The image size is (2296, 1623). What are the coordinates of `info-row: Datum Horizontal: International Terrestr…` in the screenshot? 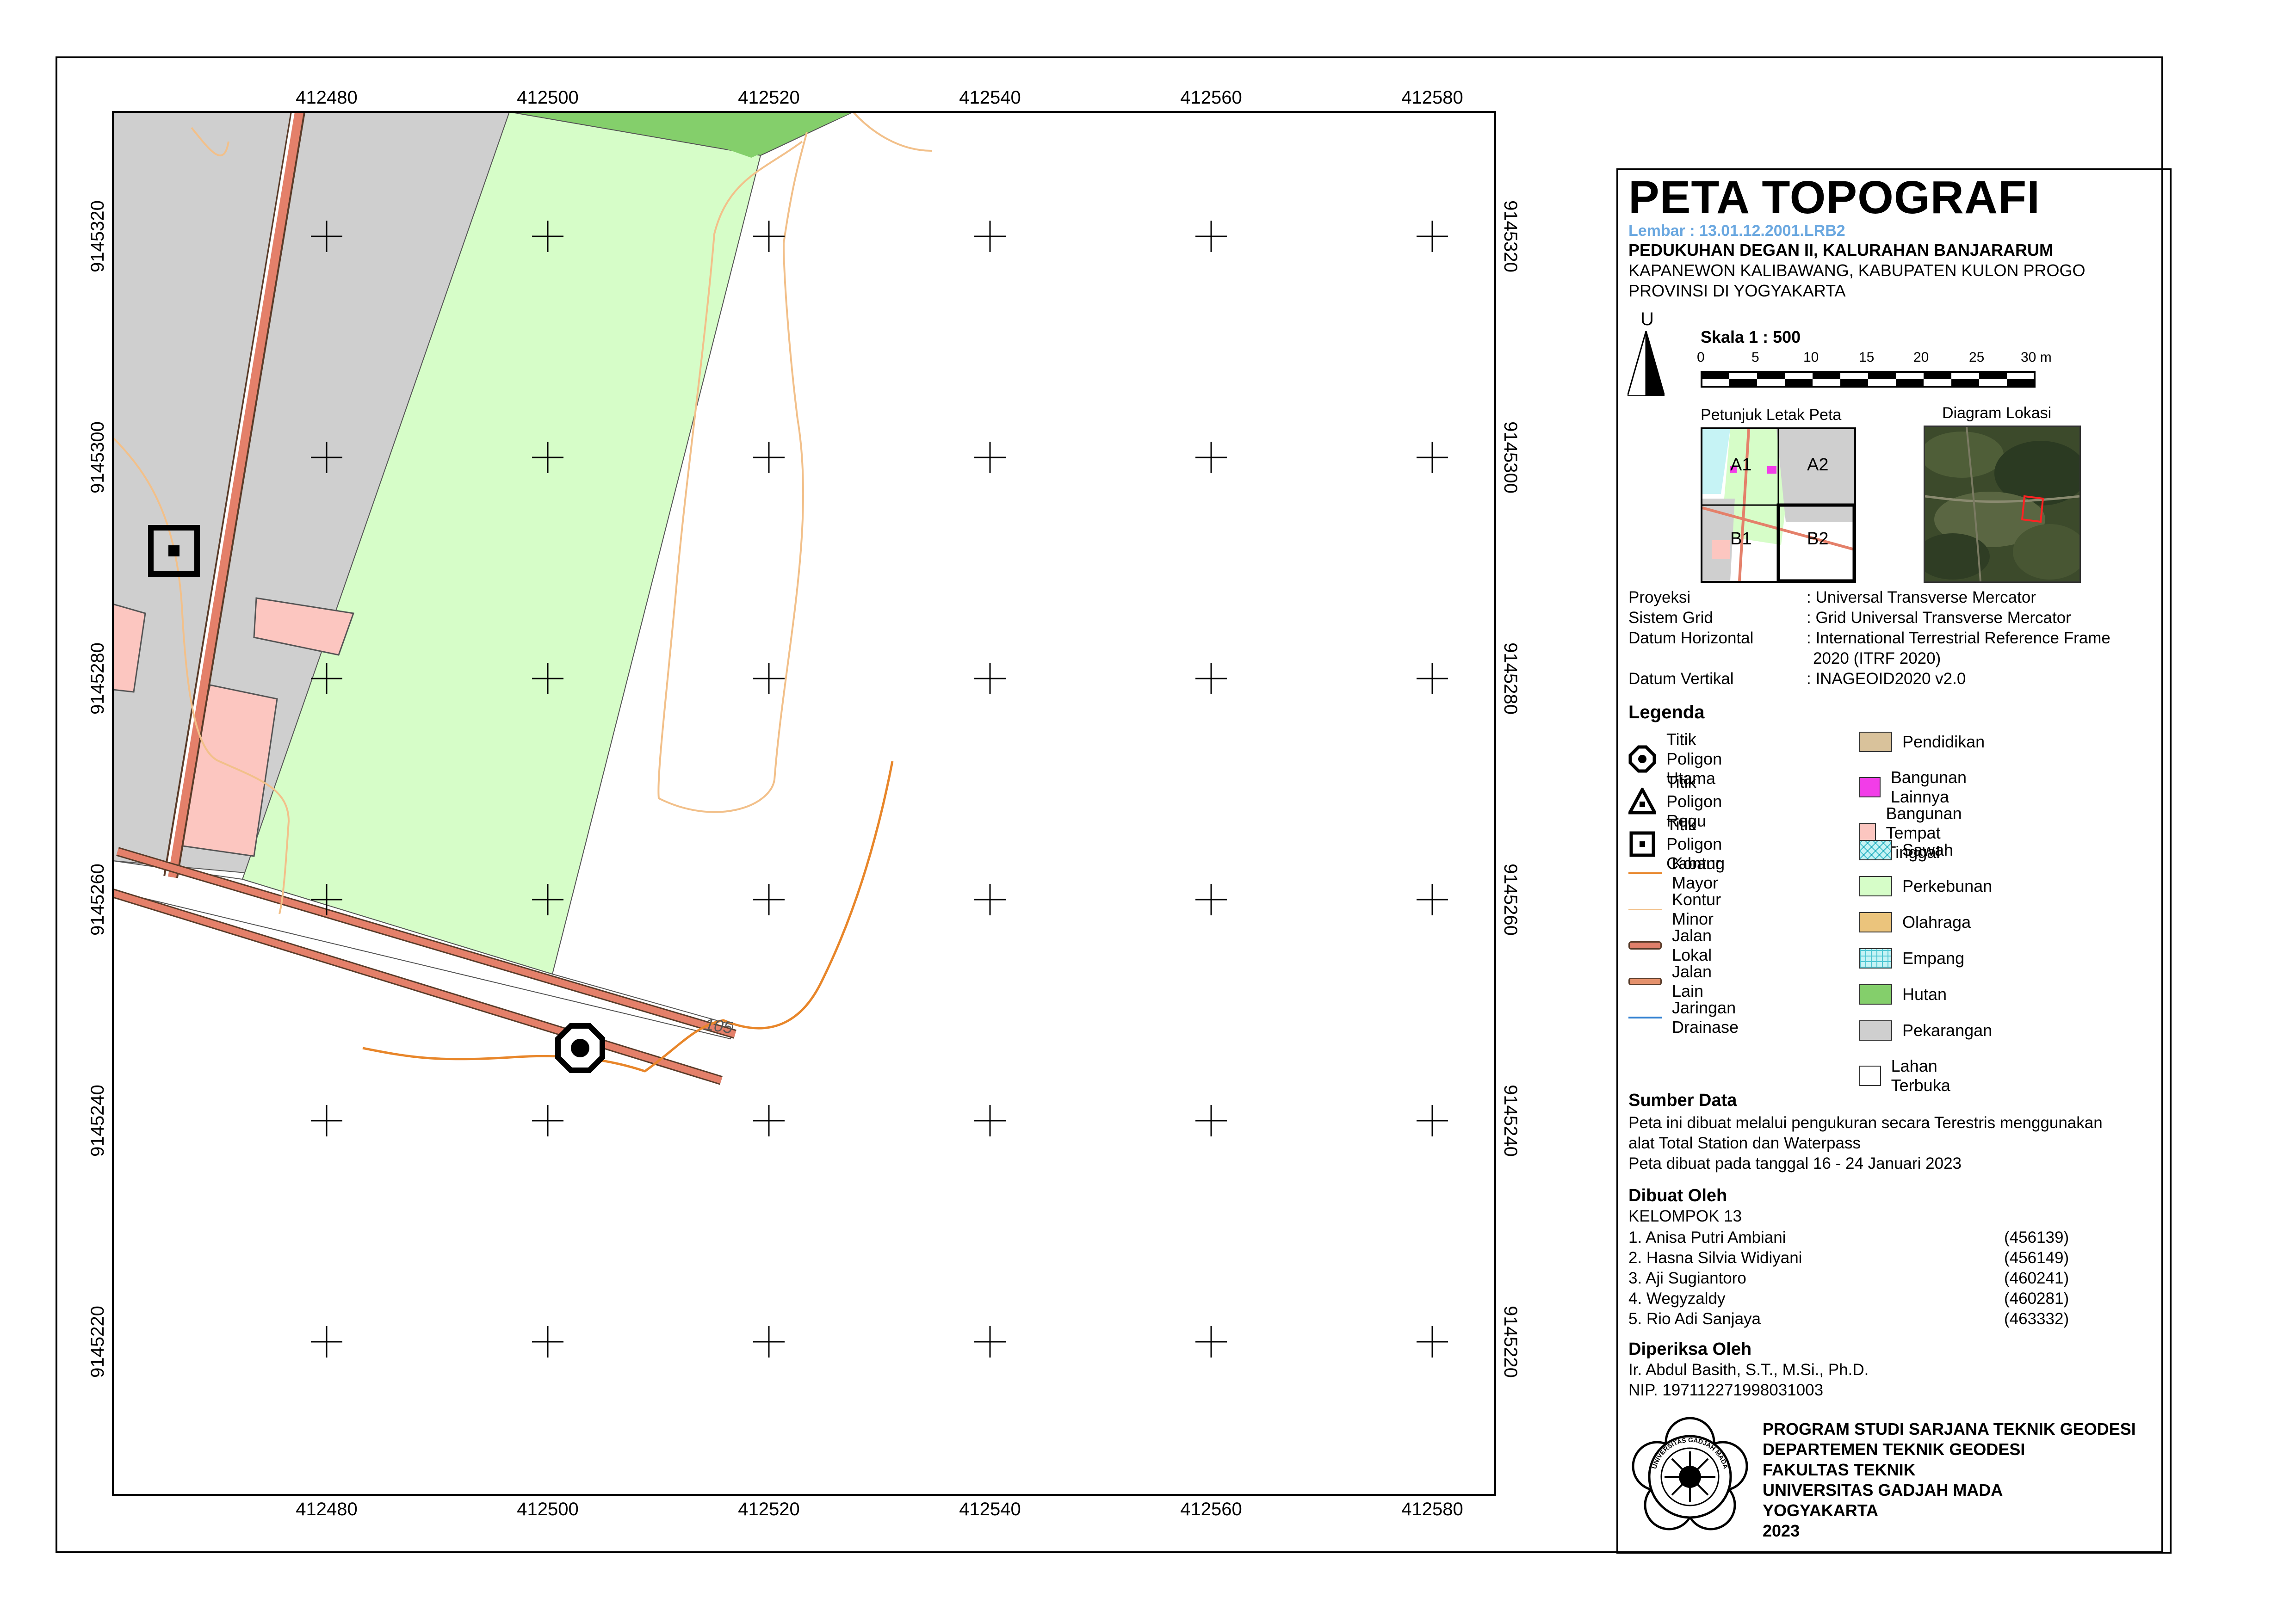 It's located at (1894, 638).